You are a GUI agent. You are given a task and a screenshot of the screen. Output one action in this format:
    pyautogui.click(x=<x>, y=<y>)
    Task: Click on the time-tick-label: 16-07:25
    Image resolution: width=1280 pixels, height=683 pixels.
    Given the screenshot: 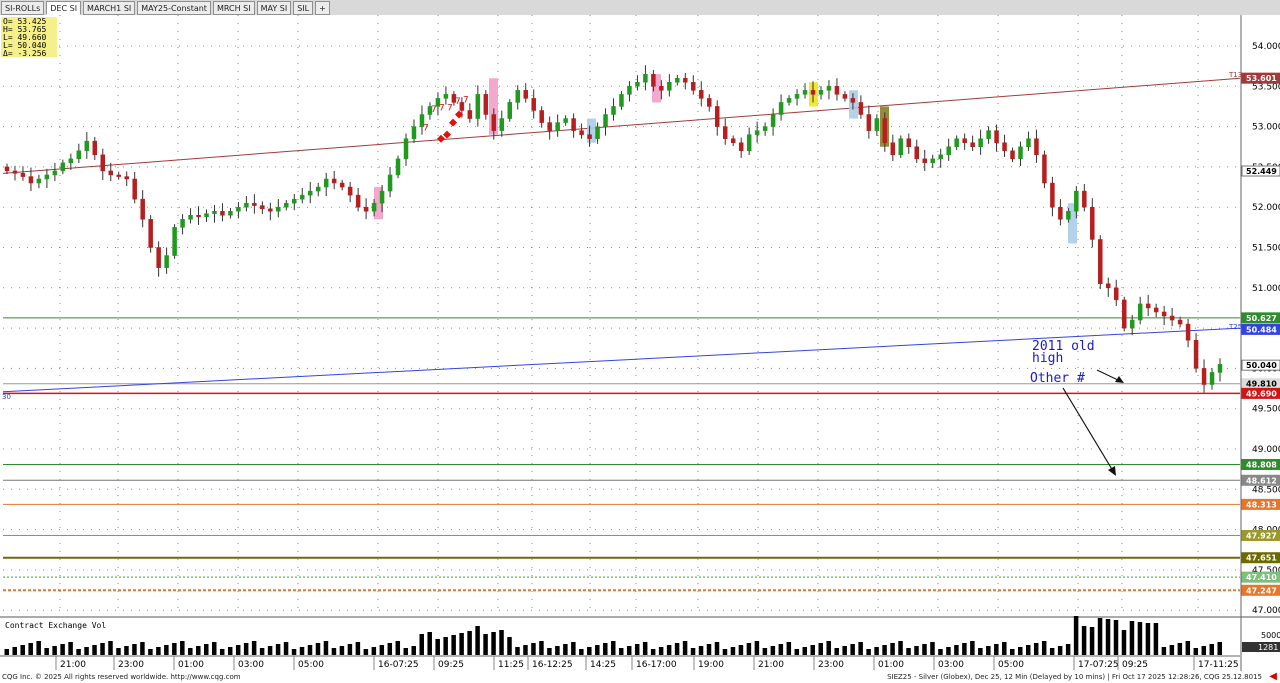 What is the action you would take?
    pyautogui.click(x=398, y=665)
    